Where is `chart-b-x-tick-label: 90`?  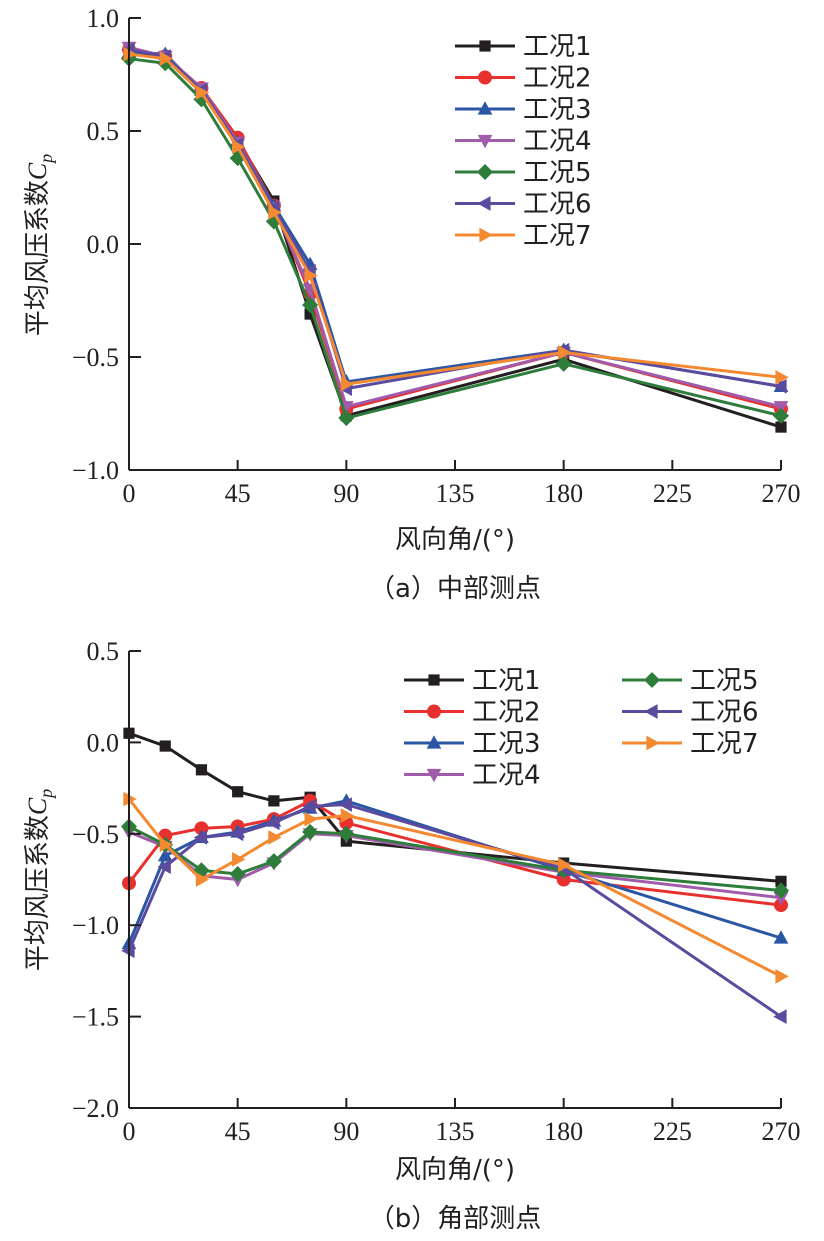 chart-b-x-tick-label: 90 is located at coordinates (346, 1131).